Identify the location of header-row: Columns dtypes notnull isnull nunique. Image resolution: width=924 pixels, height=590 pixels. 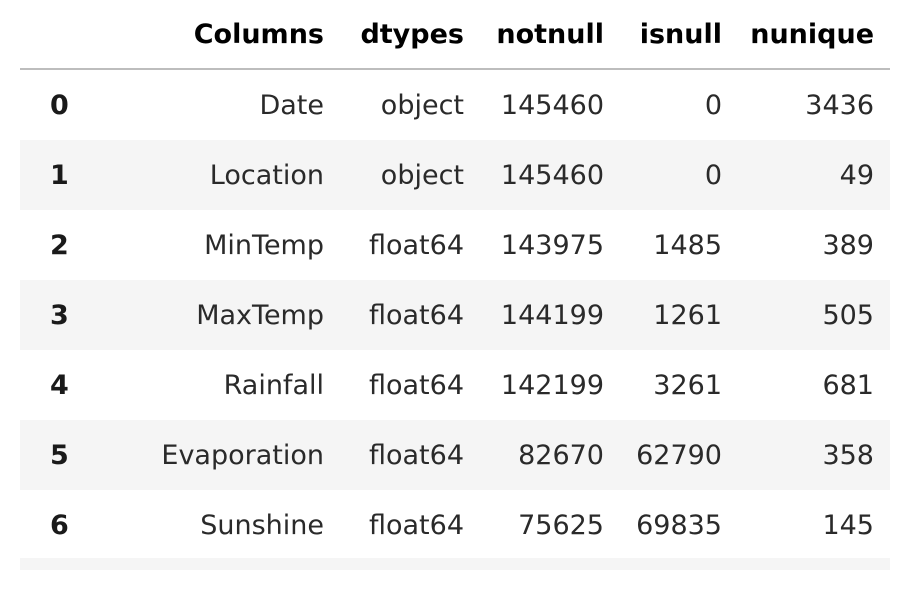
(455, 35).